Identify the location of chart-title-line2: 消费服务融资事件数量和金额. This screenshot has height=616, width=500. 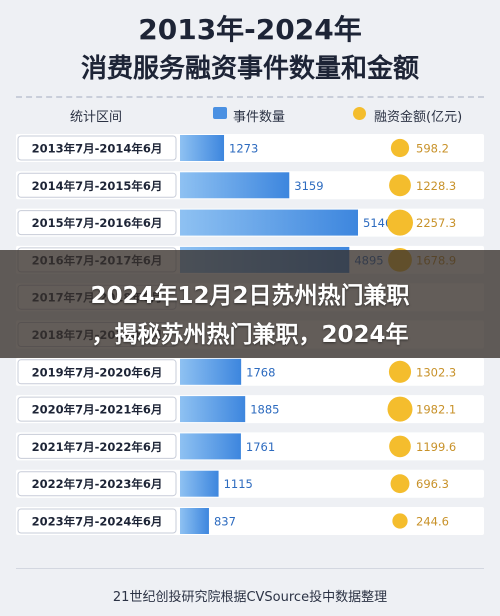
(249, 69).